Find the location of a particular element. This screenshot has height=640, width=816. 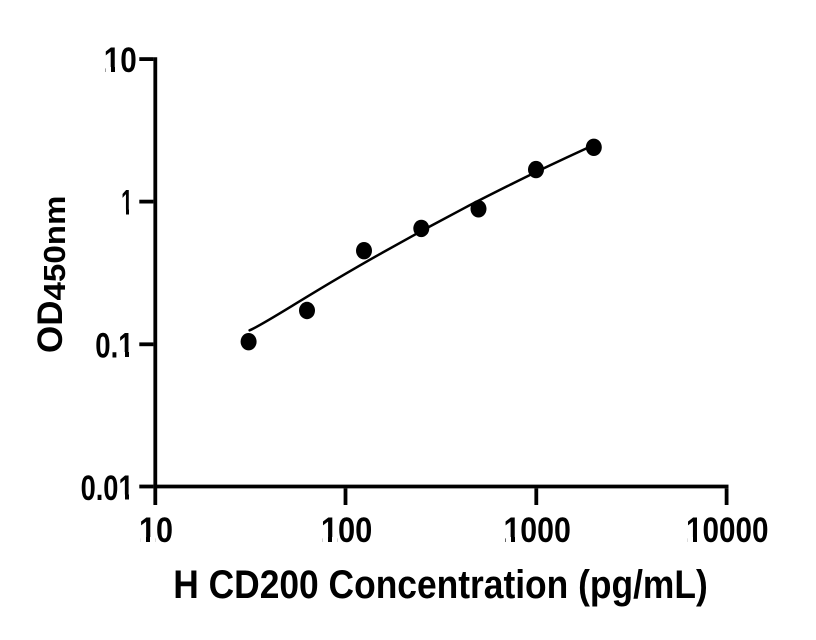

svg-text: 1 is located at coordinates (127, 203).